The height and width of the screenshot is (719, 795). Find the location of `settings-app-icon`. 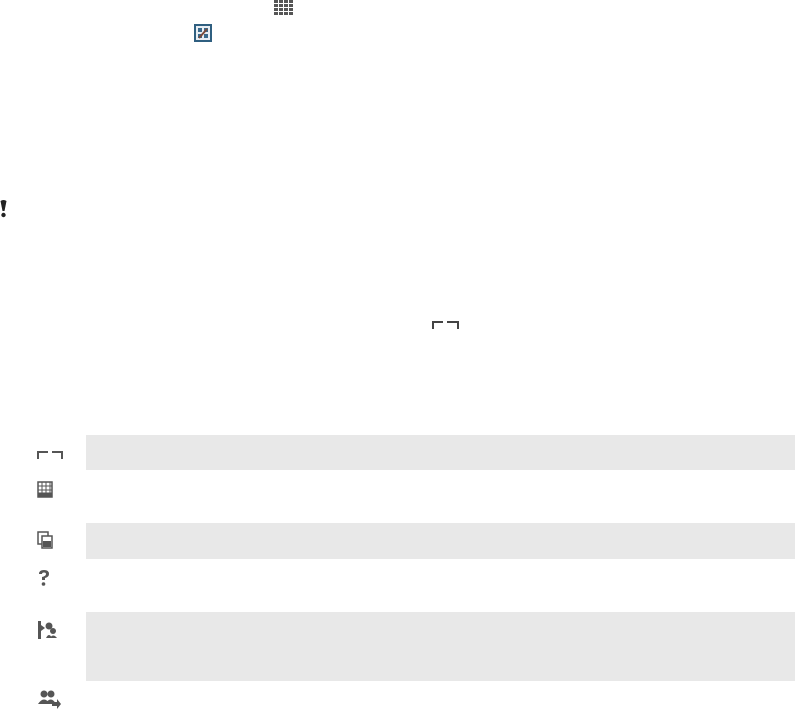

settings-app-icon is located at coordinates (203, 33).